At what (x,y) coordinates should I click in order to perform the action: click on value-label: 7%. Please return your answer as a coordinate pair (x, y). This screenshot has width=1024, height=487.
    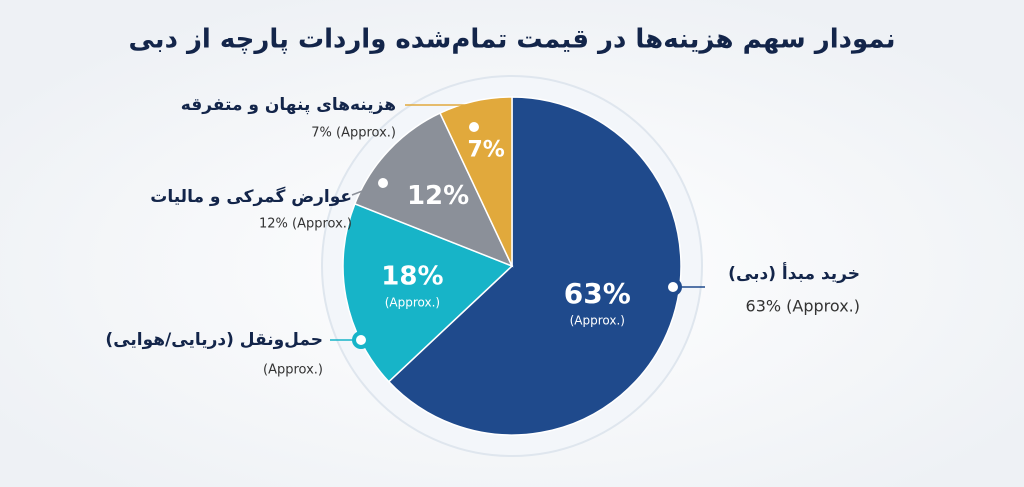
    Looking at the image, I should click on (486, 150).